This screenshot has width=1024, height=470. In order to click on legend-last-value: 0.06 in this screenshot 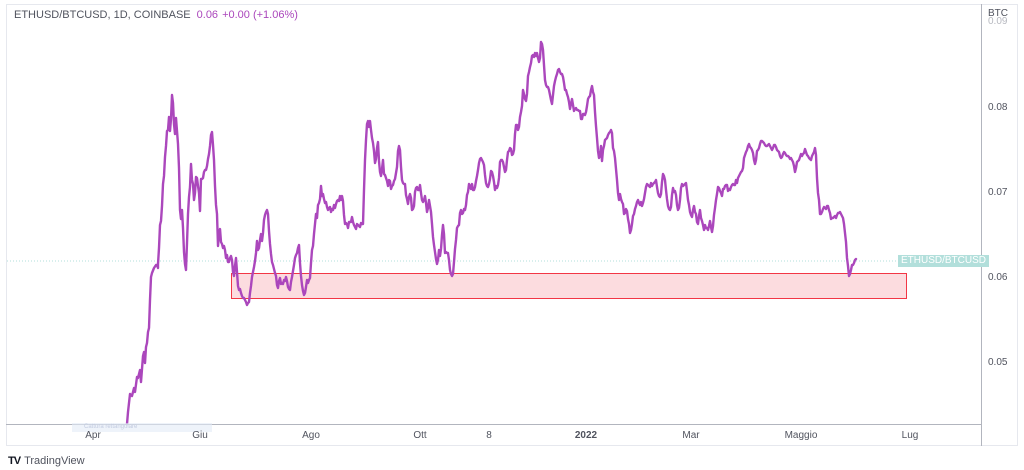, I will do `click(207, 15)`.